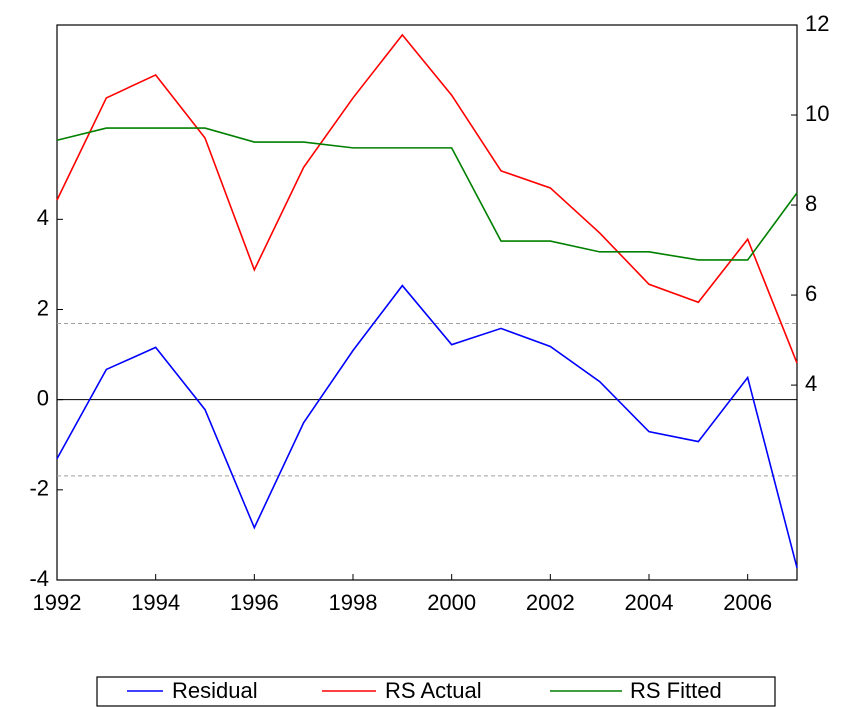 The width and height of the screenshot is (853, 707). I want to click on y2-tick-label: 10, so click(817, 113).